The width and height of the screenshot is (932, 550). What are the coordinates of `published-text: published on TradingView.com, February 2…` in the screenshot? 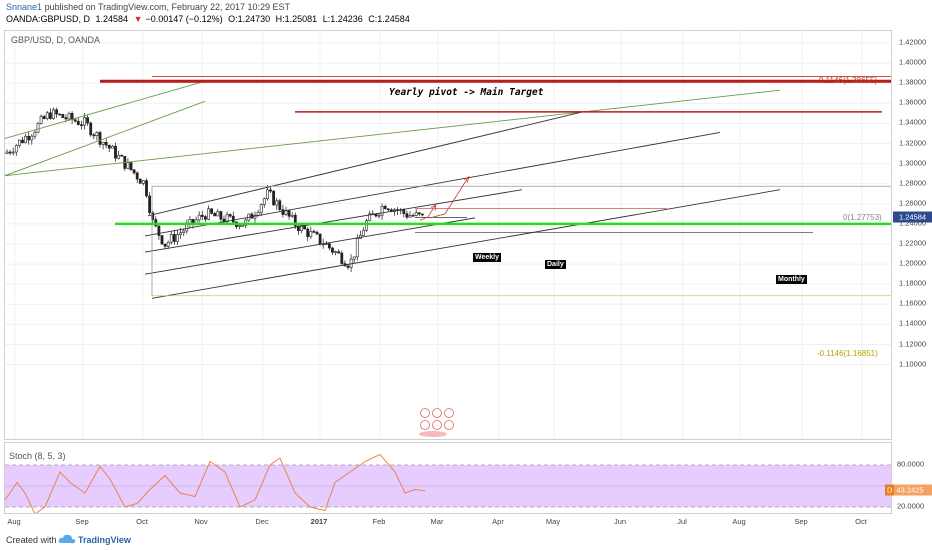 It's located at (167, 7).